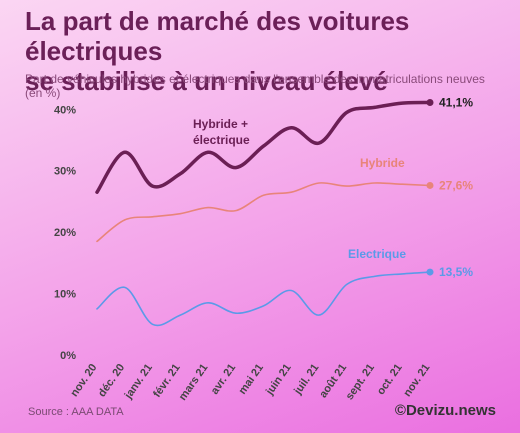 This screenshot has height=433, width=520. Describe the element at coordinates (278, 380) in the screenshot. I see `x-tick-label: juin 21` at that location.